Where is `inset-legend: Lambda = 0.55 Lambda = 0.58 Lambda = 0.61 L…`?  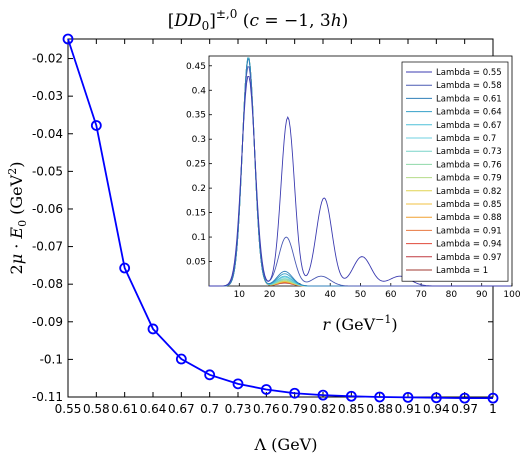
inset-legend: Lambda = 0.55 Lambda = 0.58 Lambda = 0.61 L… is located at coordinates (455, 171).